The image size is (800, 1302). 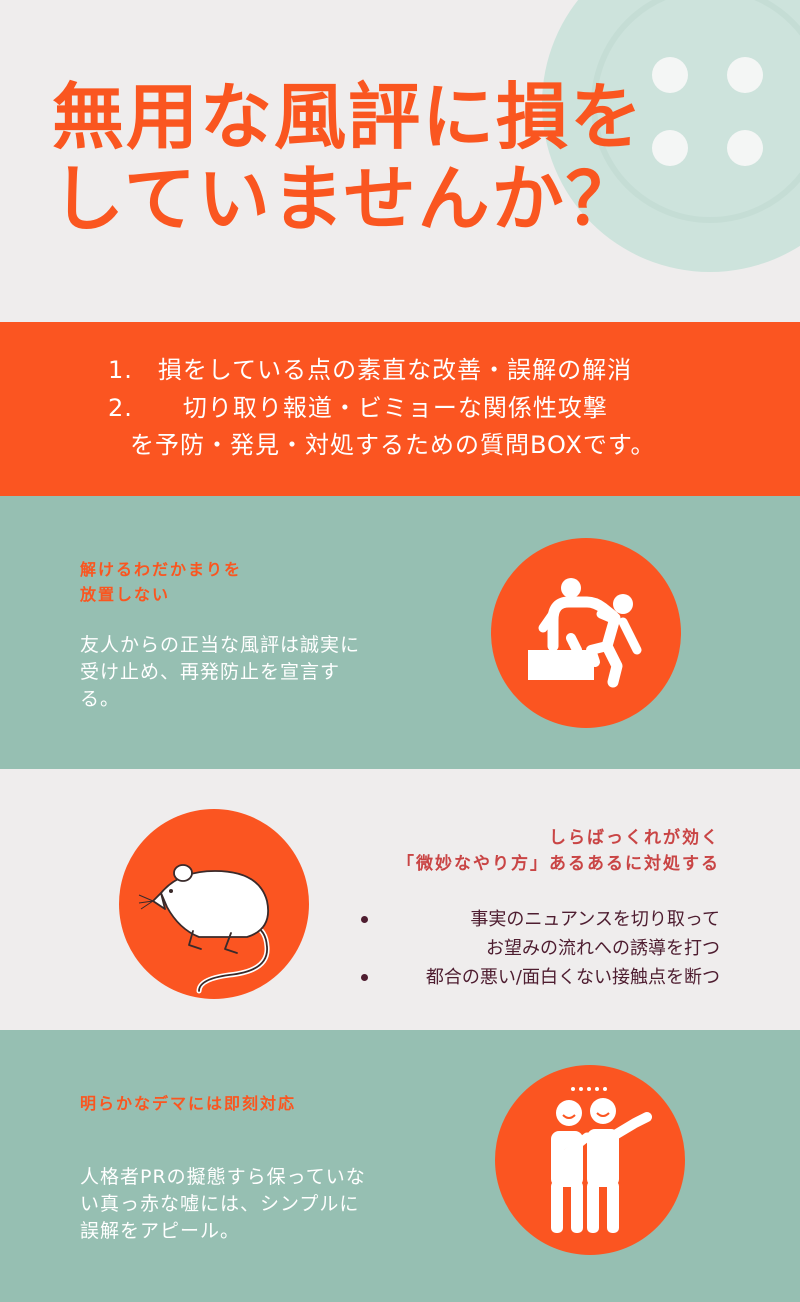 What do you see at coordinates (220, 645) in the screenshot?
I see `section1-body-line-1: 友人からの正当な風評は誠実に` at bounding box center [220, 645].